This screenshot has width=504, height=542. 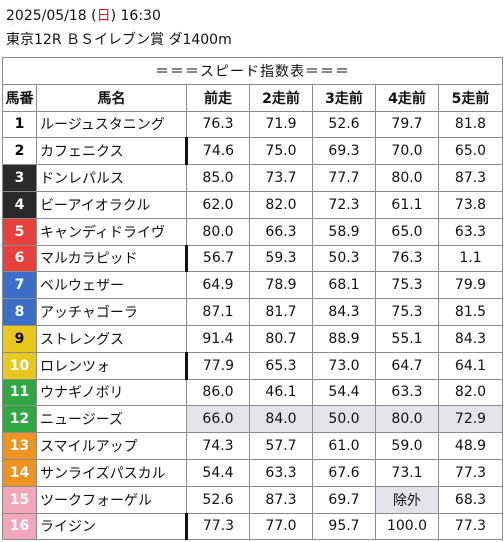 What do you see at coordinates (217, 365) in the screenshot?
I see `speed-index-cell: 77.9` at bounding box center [217, 365].